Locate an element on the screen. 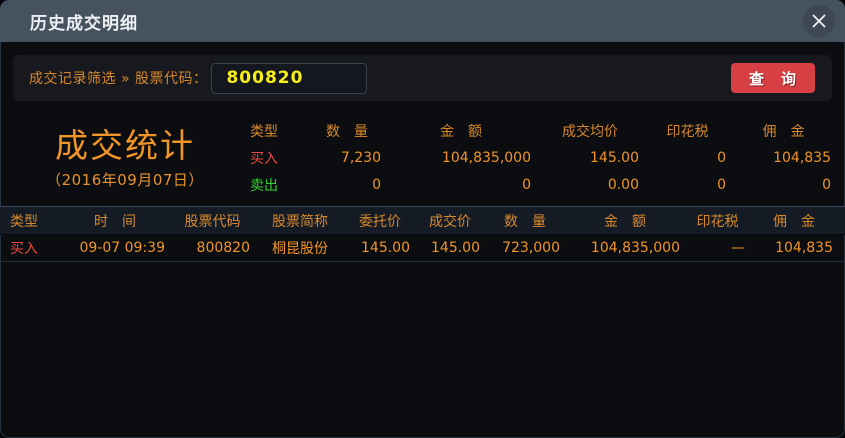  stats-sell-commission: 0 is located at coordinates (826, 184).